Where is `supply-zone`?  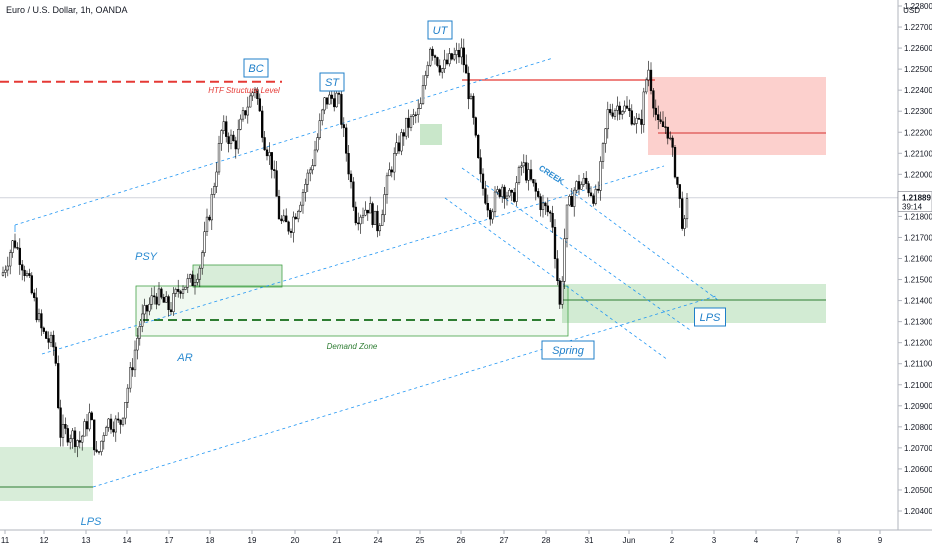 supply-zone is located at coordinates (737, 116).